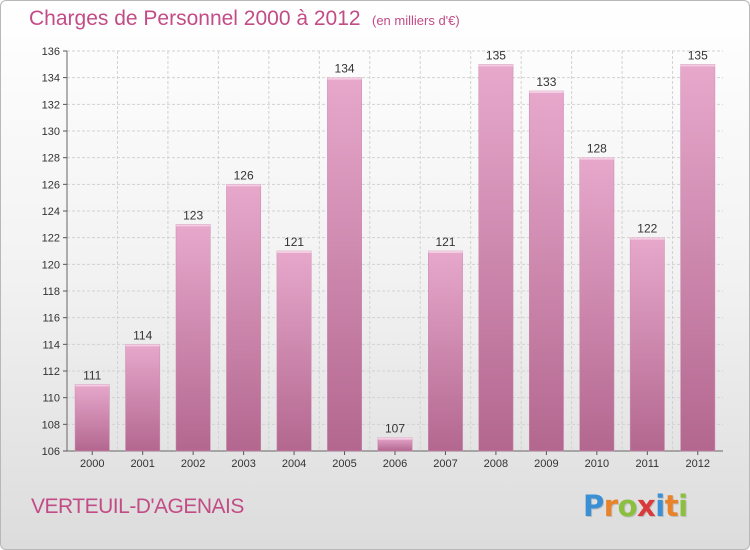  What do you see at coordinates (395, 429) in the screenshot?
I see `data-label: 107` at bounding box center [395, 429].